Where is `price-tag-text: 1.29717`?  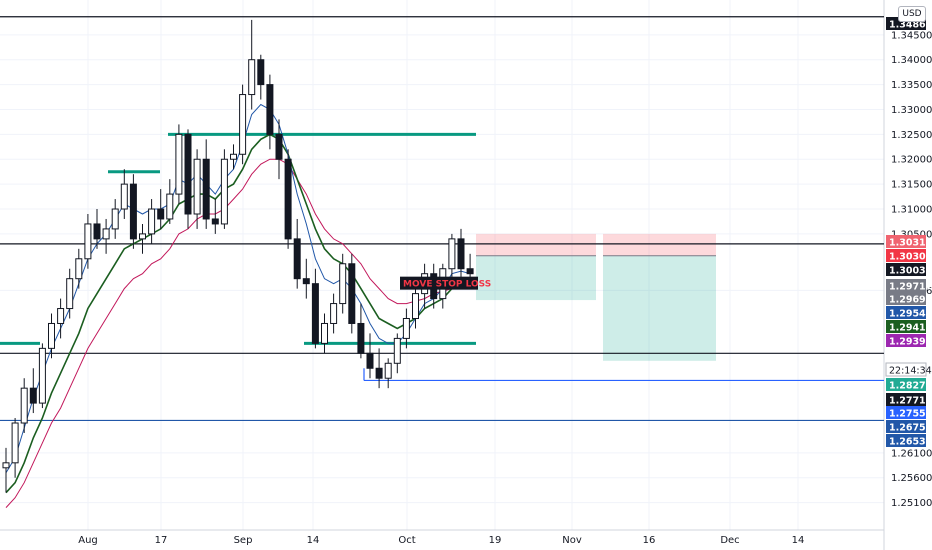
price-tag-text: 1.29717 is located at coordinates (910, 287).